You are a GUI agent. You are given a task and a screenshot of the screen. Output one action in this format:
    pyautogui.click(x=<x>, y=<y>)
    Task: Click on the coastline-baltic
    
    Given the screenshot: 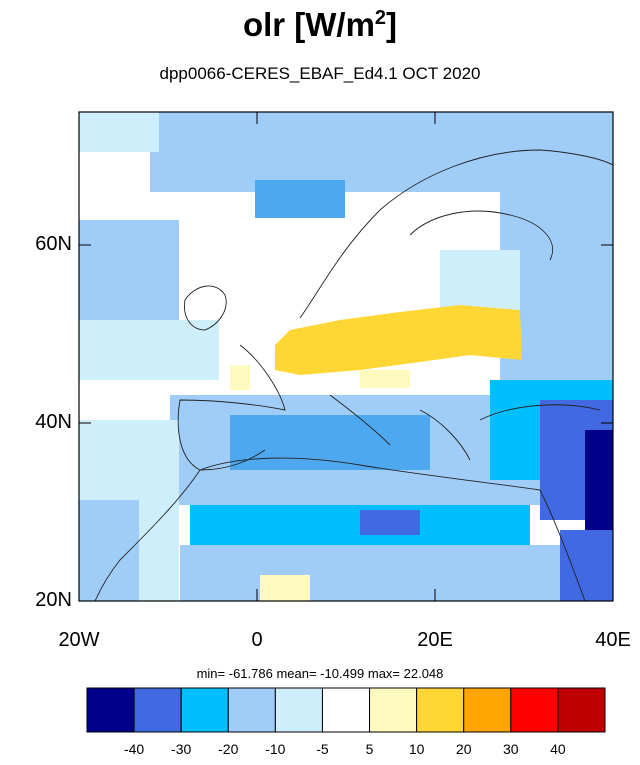 What is the action you would take?
    pyautogui.click(x=481, y=235)
    